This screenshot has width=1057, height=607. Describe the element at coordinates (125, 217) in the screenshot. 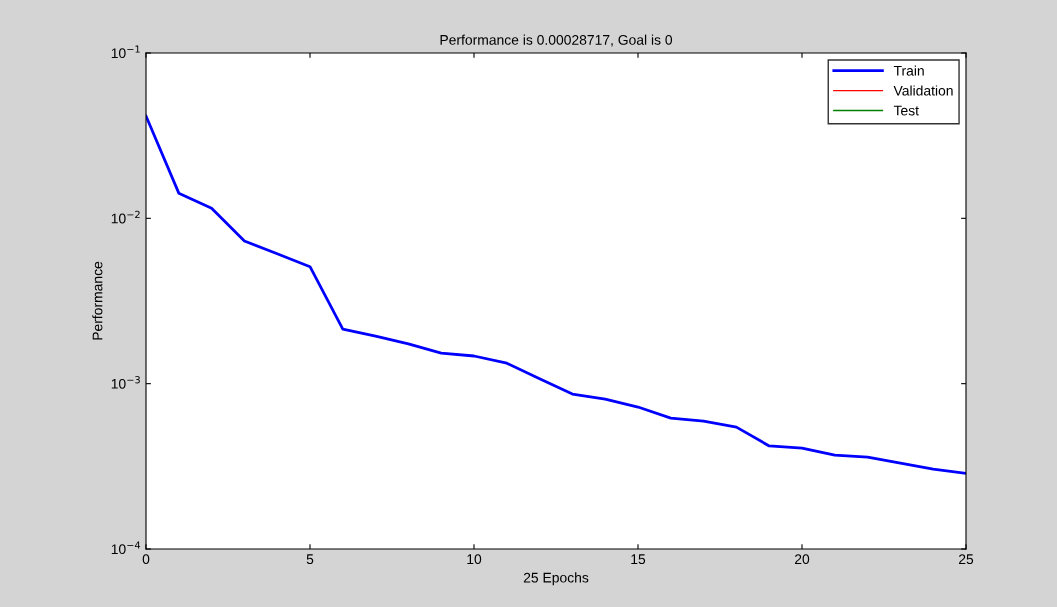

I see `y-tick-label: 10$^{−2}$` at that location.